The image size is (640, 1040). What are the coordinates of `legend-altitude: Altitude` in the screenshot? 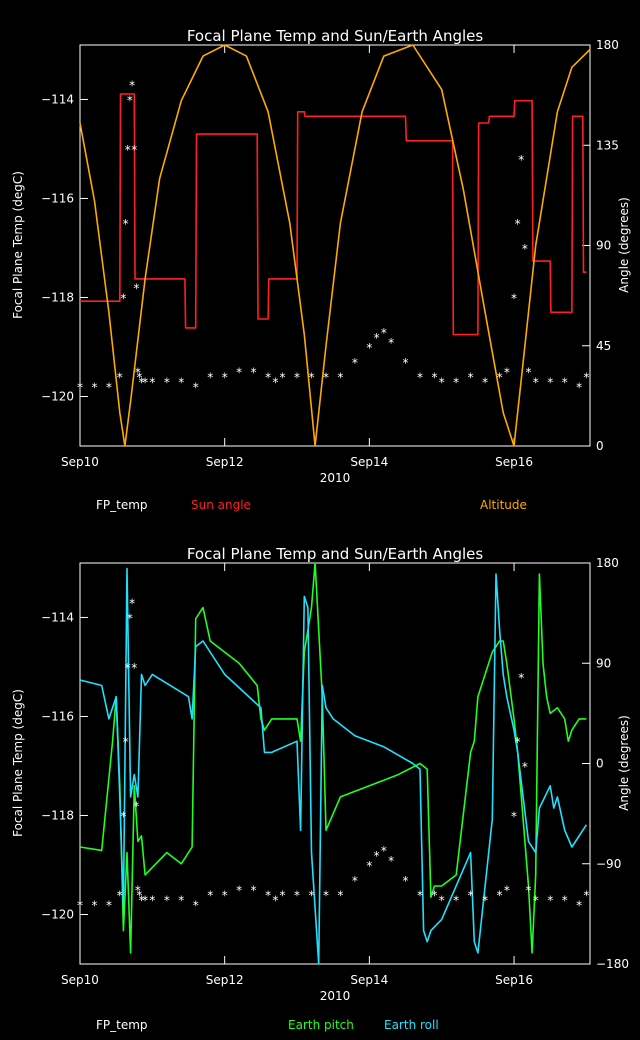 It's located at (503, 505).